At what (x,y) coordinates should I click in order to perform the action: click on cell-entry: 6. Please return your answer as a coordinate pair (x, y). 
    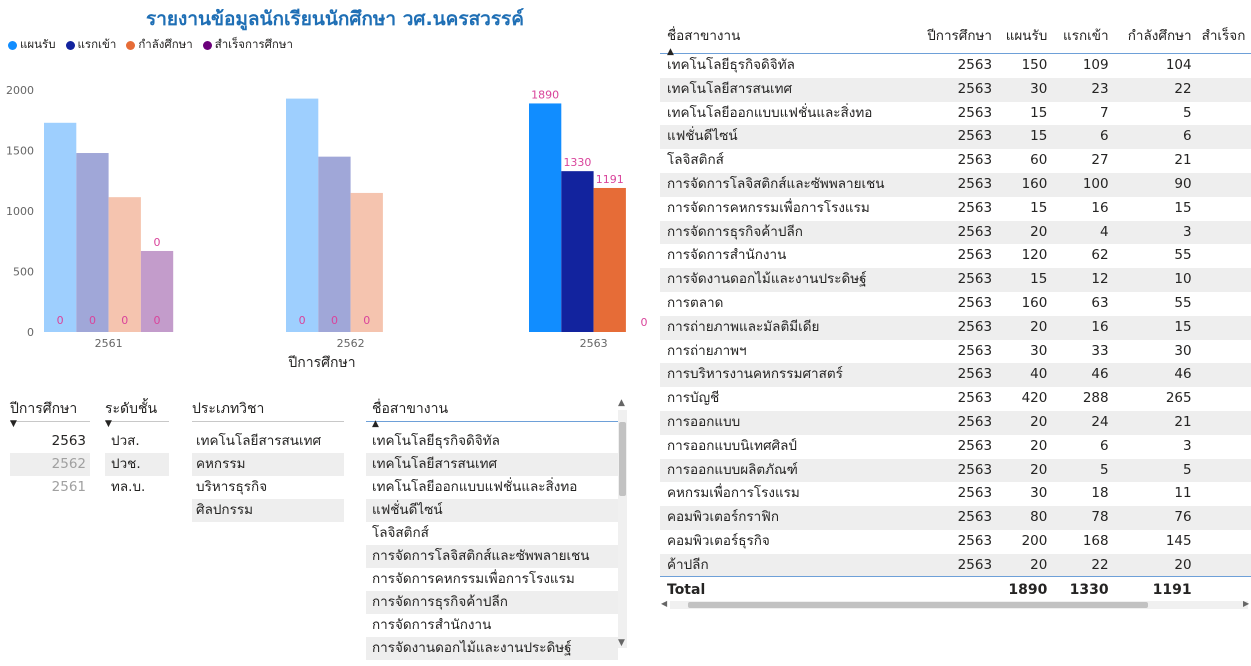
    Looking at the image, I should click on (1104, 136).